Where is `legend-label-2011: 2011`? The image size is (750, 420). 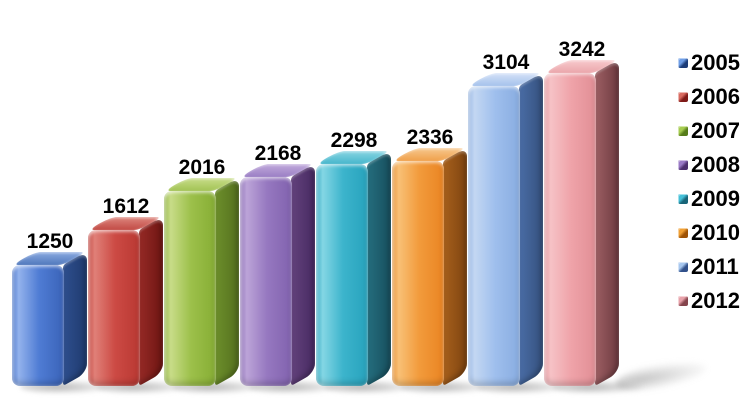 legend-label-2011: 2011 is located at coordinates (715, 266).